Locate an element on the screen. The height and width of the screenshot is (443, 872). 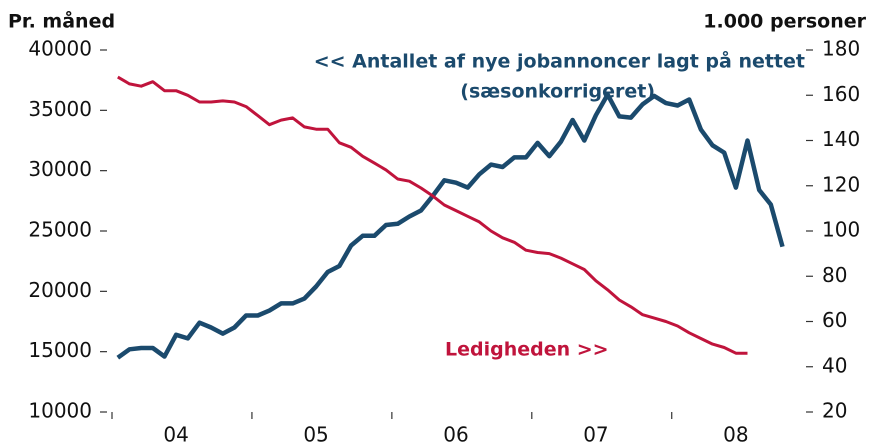
y2-tick-label: 60 is located at coordinates (834, 320).